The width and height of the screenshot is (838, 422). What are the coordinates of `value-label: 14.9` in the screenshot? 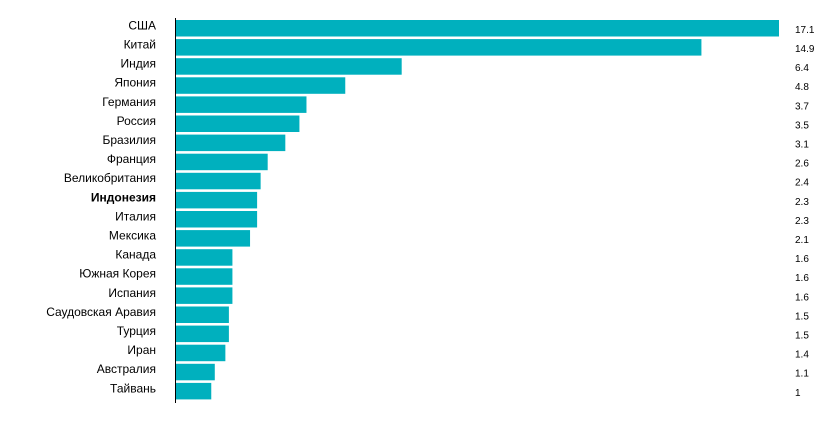 It's located at (805, 49).